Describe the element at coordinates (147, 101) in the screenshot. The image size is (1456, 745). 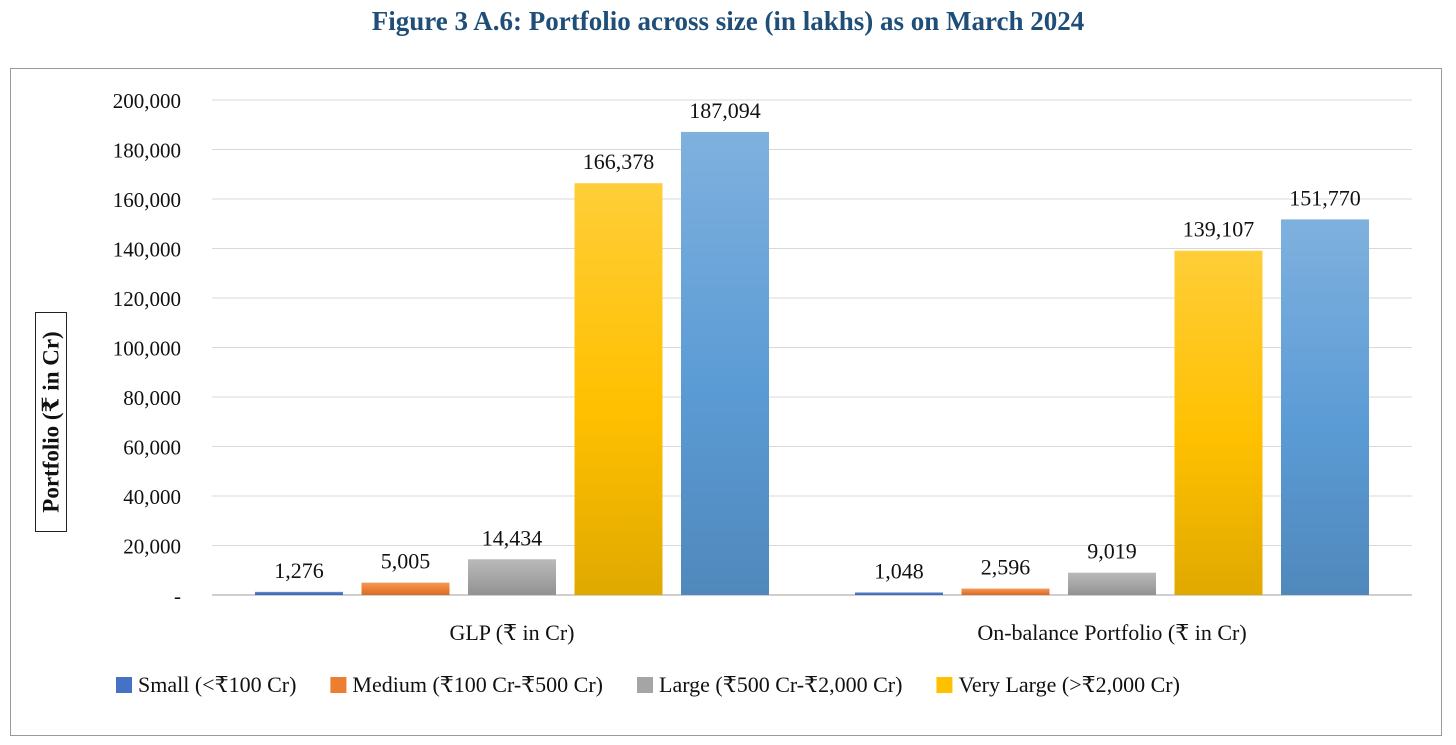
I see `y-tick-label: 200,000` at that location.